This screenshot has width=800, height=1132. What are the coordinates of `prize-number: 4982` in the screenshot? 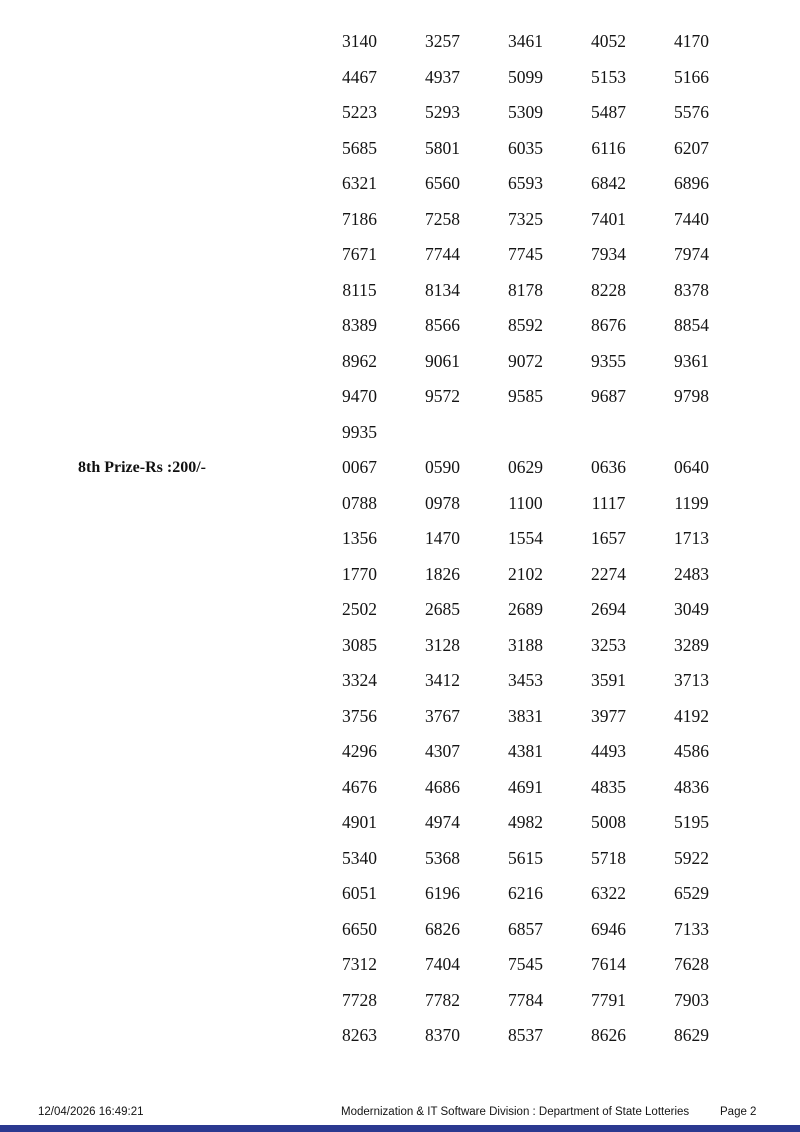 It's located at (525, 822).